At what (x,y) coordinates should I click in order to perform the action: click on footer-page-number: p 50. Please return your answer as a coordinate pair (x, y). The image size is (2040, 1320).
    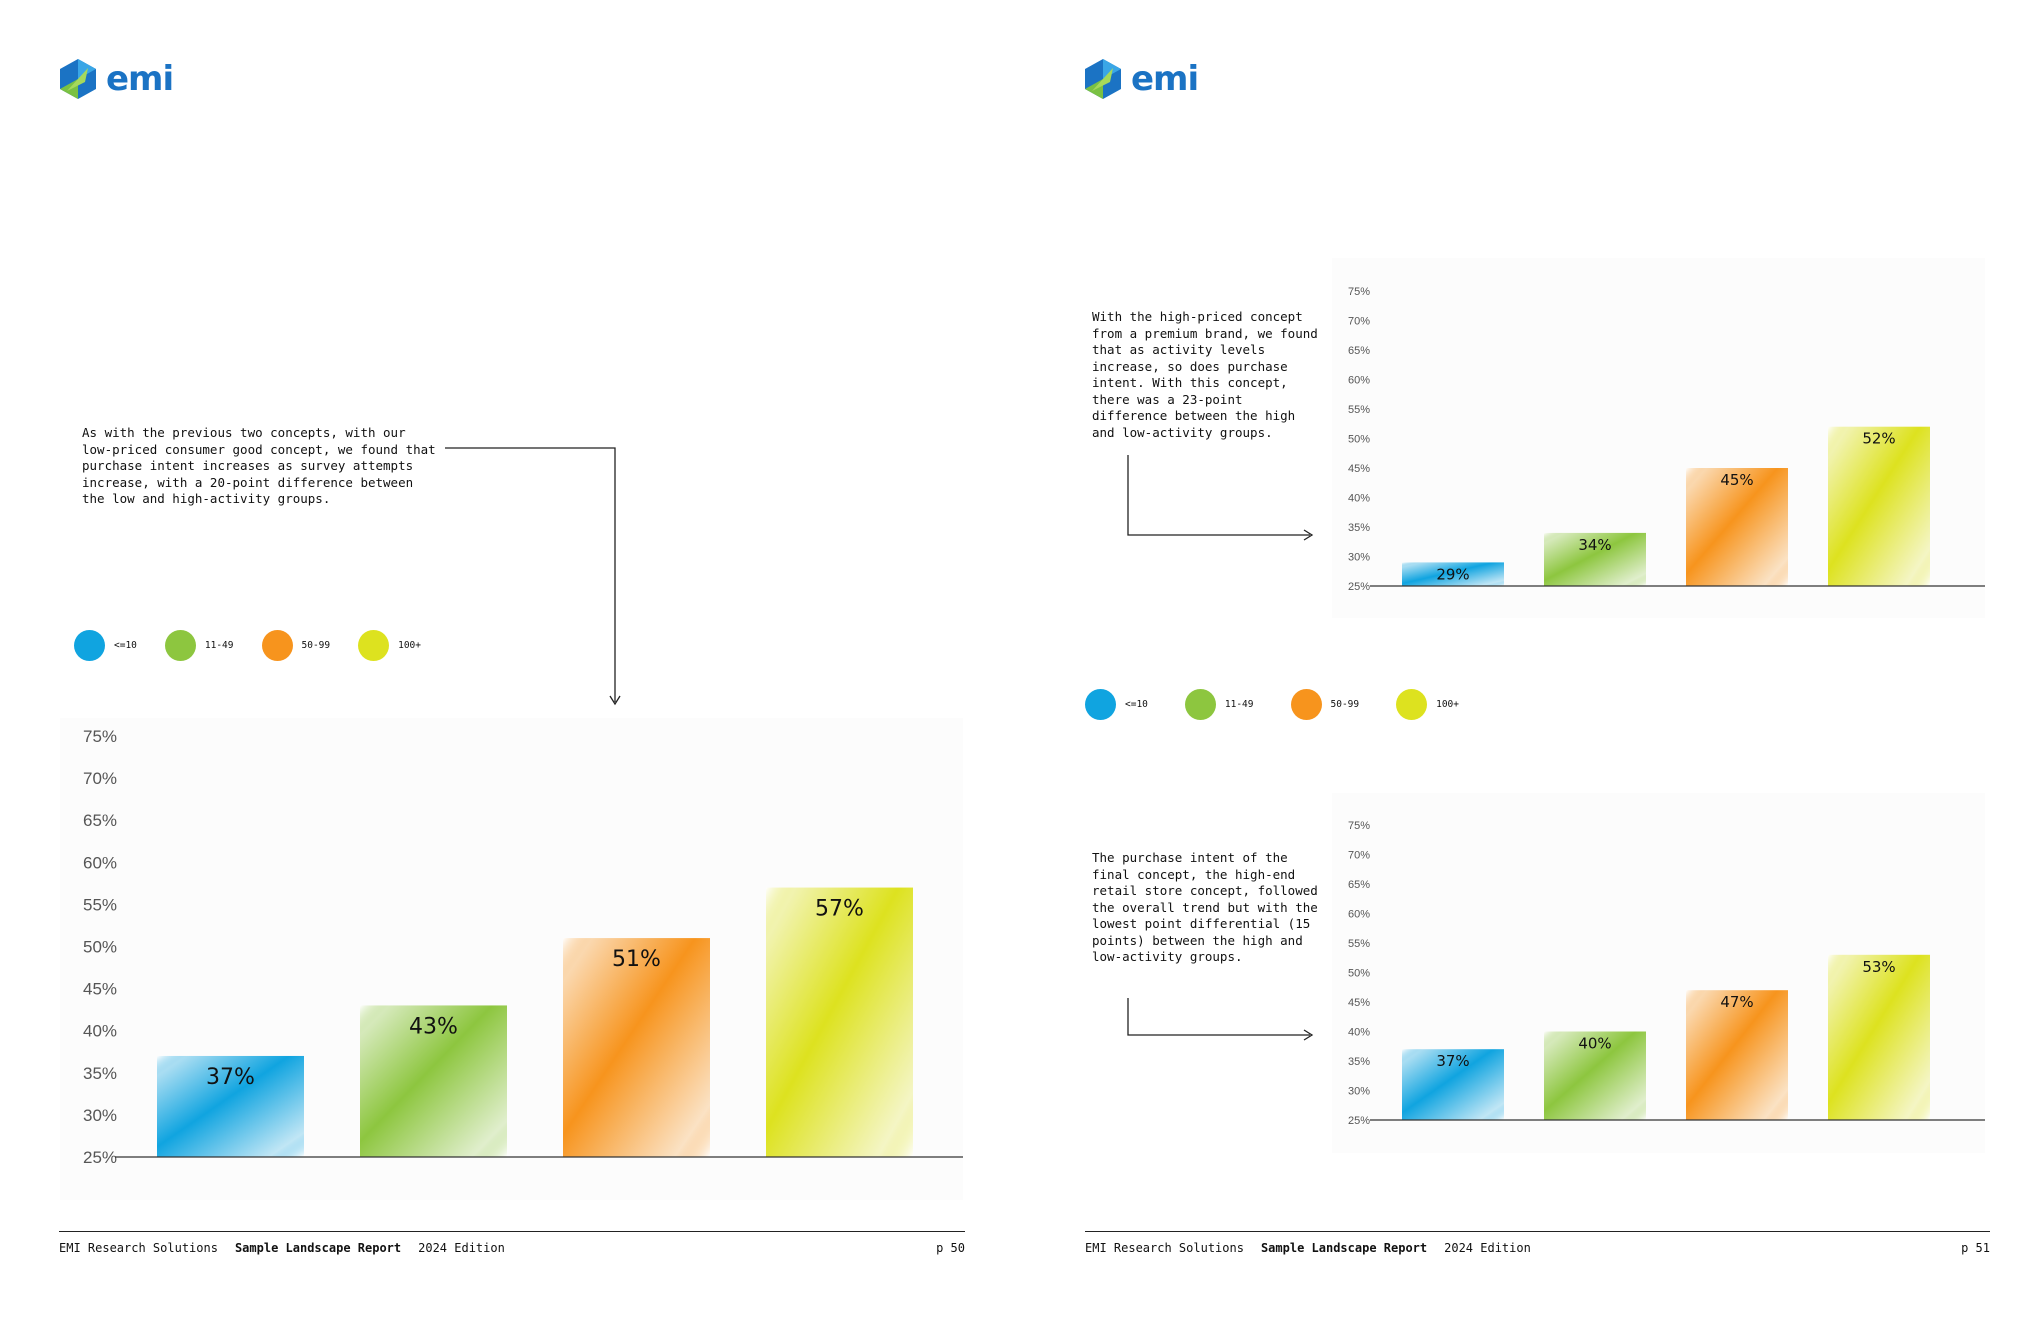
    Looking at the image, I should click on (950, 1248).